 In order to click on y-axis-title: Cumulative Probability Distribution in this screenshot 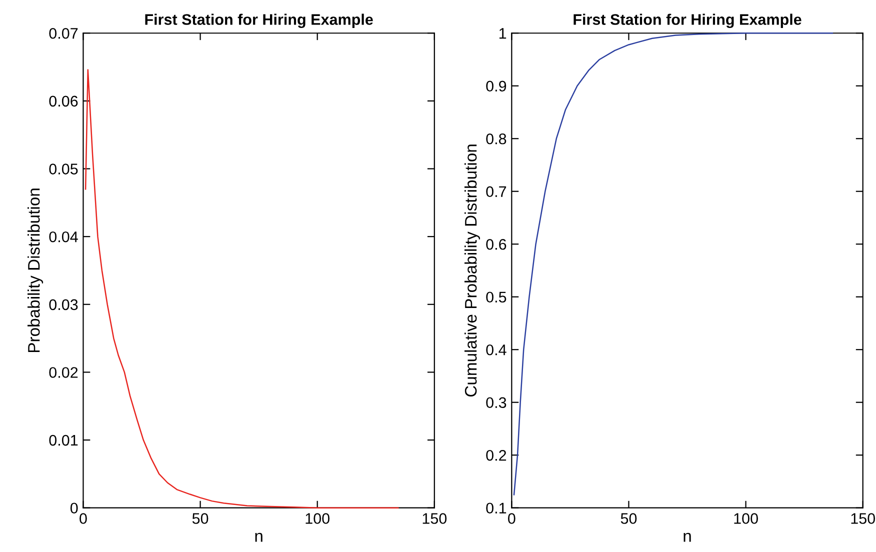, I will do `click(472, 270)`.